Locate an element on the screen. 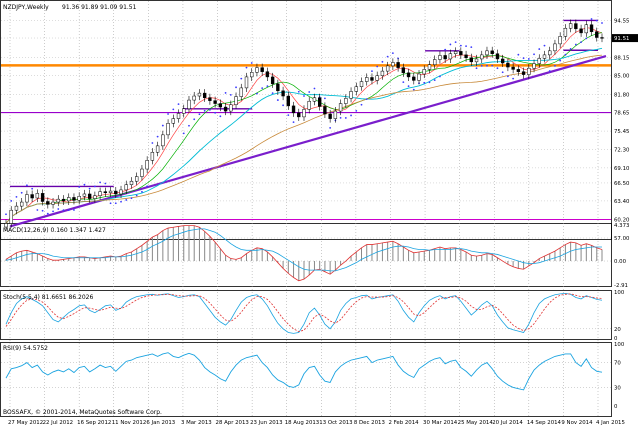 The width and height of the screenshot is (640, 427). x-tick-label: 20 Jul 2014 is located at coordinates (507, 423).